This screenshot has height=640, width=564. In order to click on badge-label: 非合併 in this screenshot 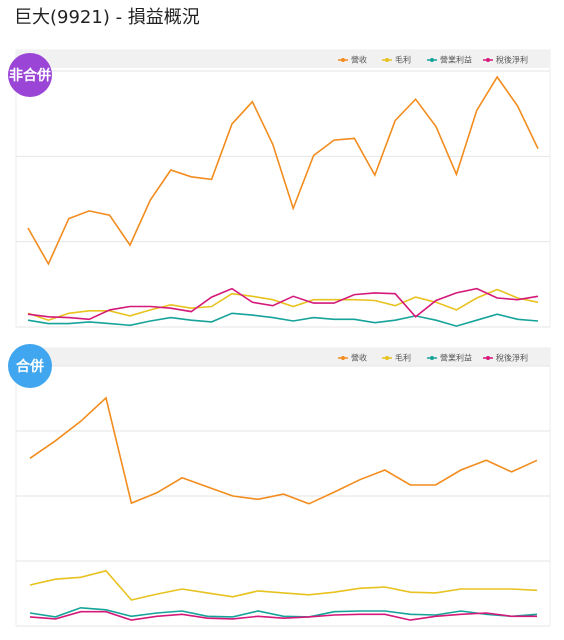, I will do `click(30, 75)`.